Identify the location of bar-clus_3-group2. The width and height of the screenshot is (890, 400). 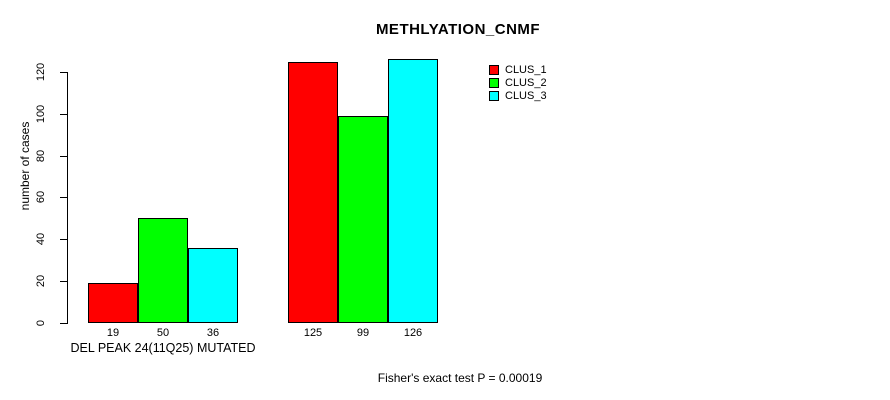
(413, 191).